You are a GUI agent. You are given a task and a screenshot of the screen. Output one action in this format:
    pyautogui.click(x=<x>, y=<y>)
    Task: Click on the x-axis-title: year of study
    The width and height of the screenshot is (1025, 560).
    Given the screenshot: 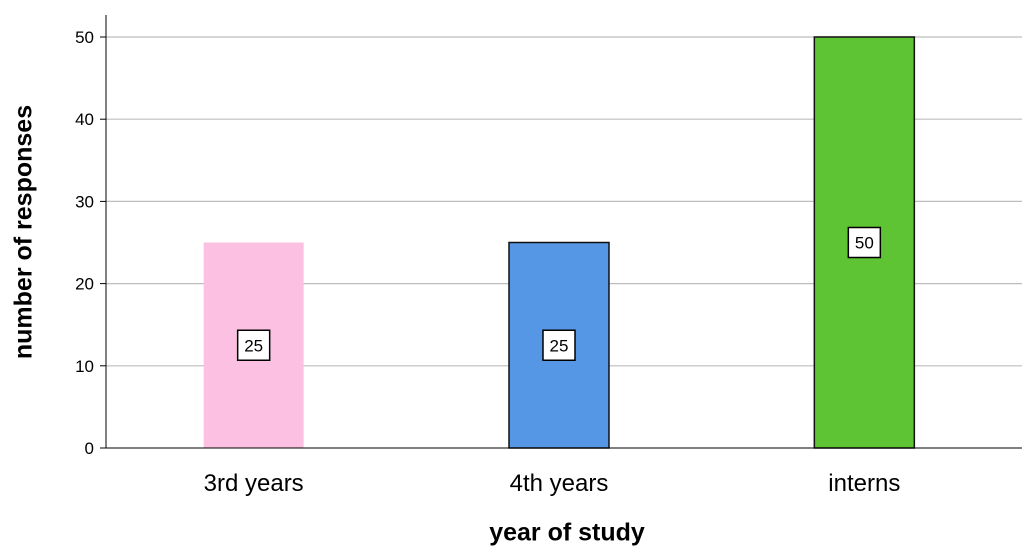 What is the action you would take?
    pyautogui.click(x=567, y=532)
    